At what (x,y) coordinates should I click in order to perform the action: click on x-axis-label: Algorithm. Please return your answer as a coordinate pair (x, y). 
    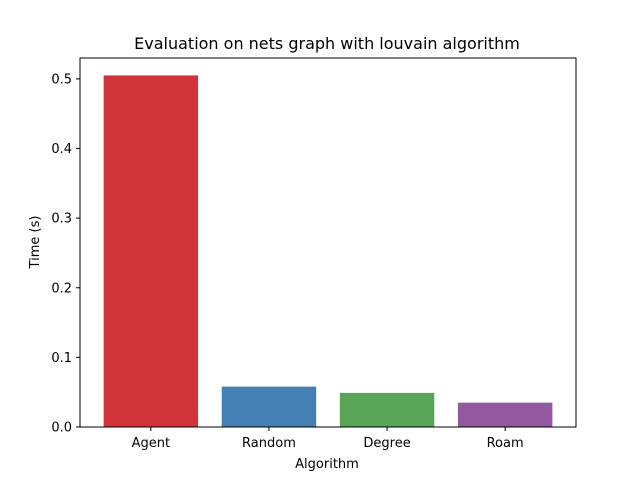
    Looking at the image, I should click on (327, 464).